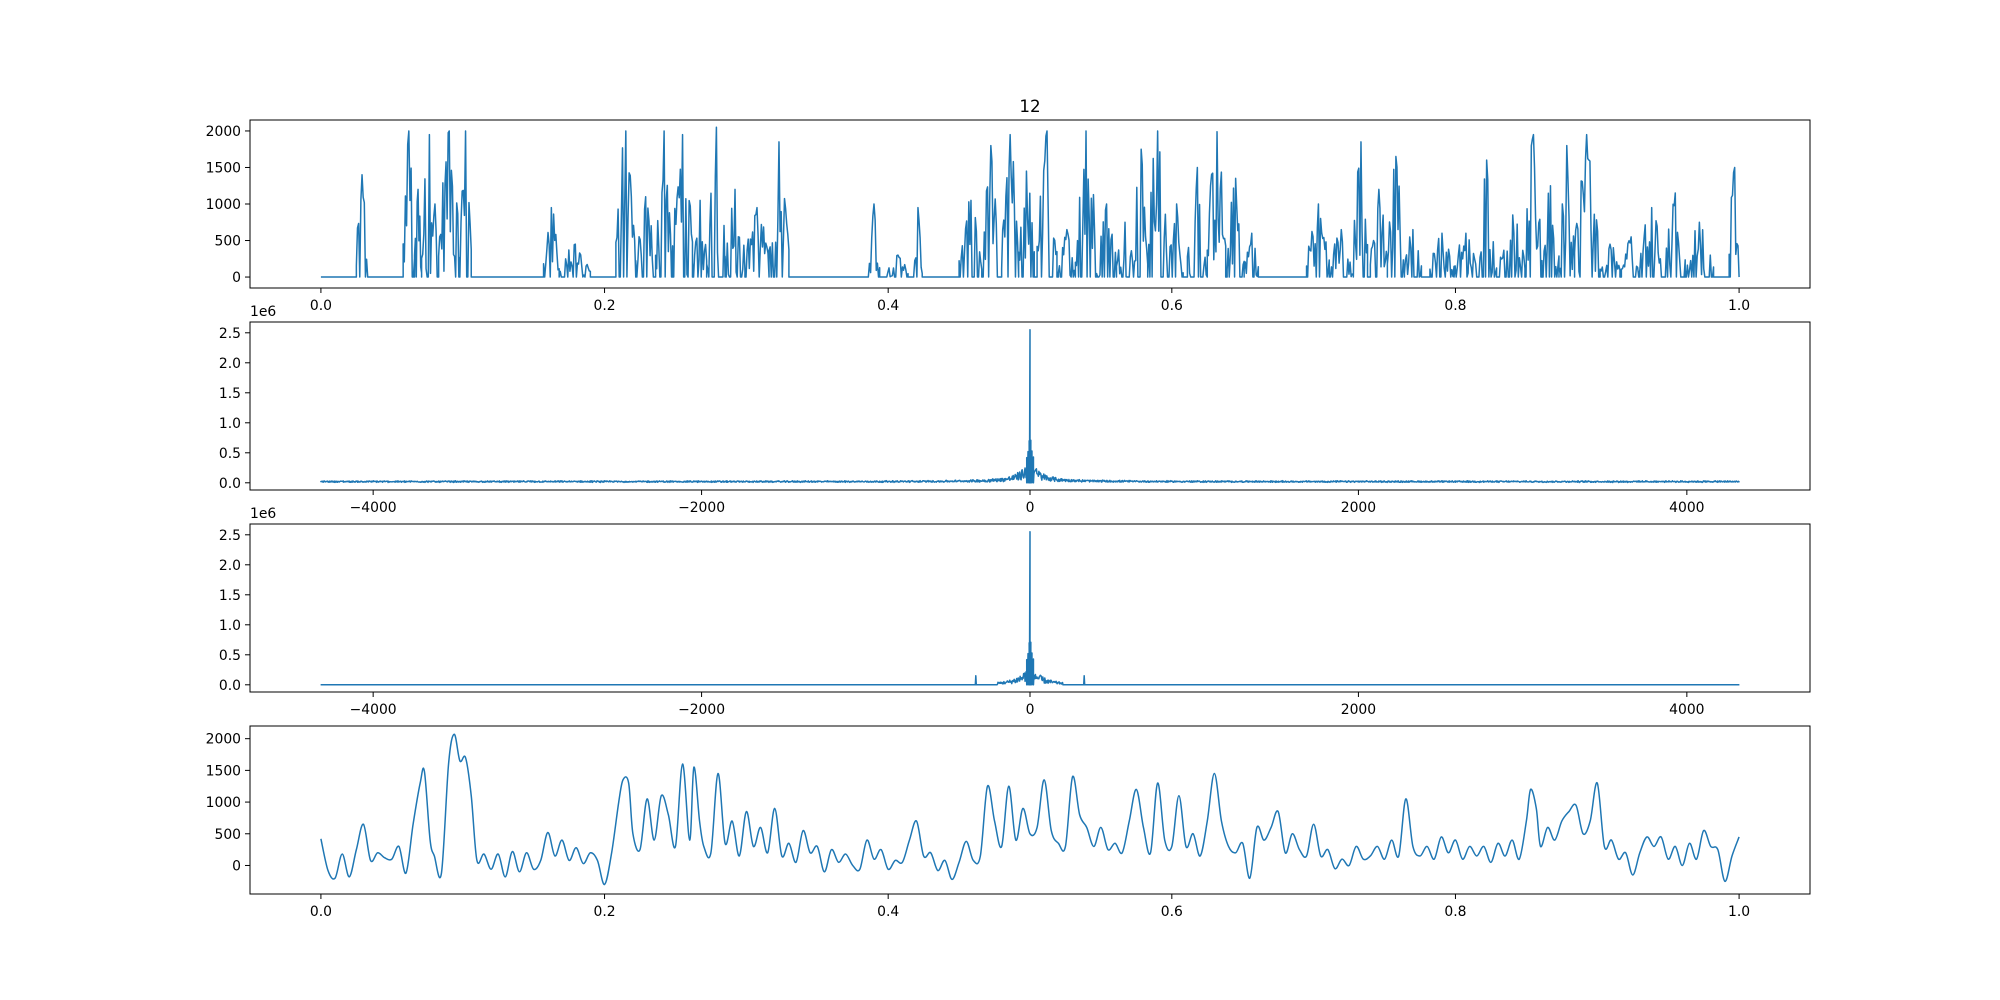 The image size is (2000, 1000). What do you see at coordinates (230, 394) in the screenshot?
I see `fft-spectrum-y-tick-label: 1.5` at bounding box center [230, 394].